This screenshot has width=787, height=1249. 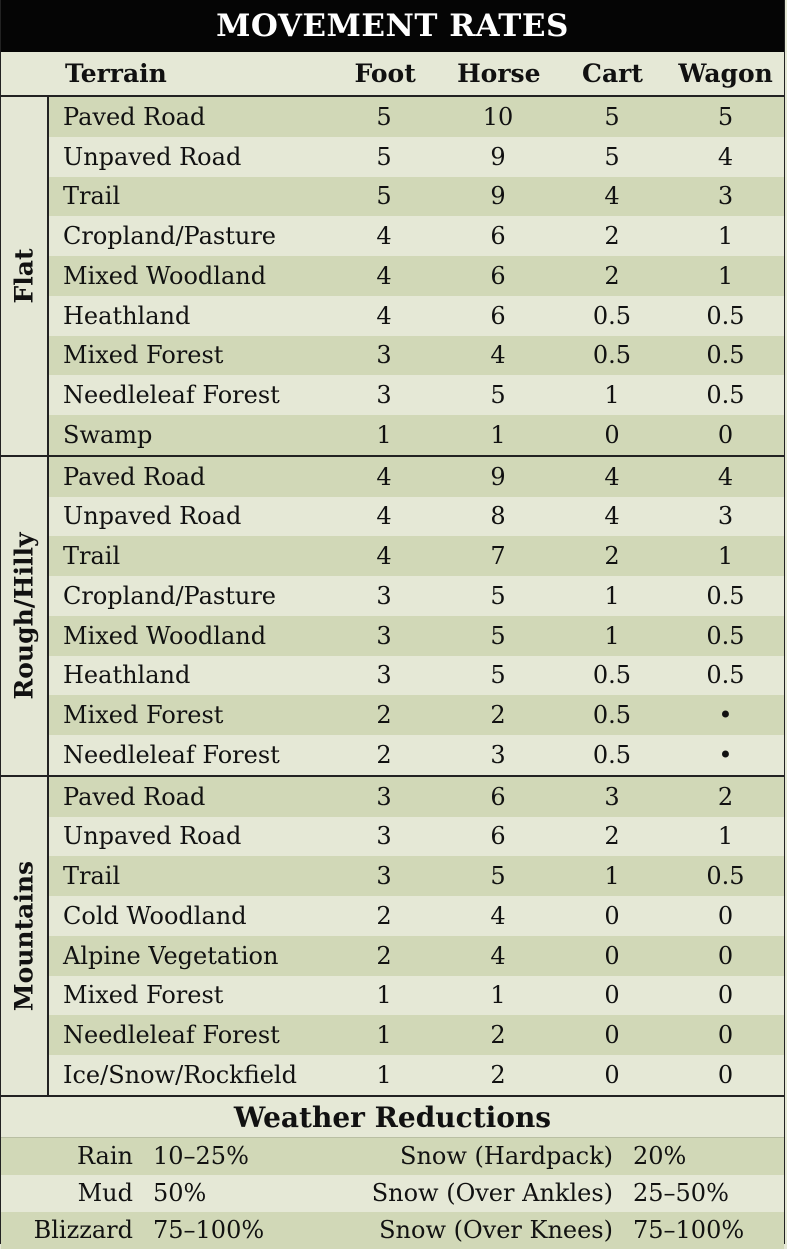 What do you see at coordinates (165, 635) in the screenshot?
I see `terrain-cell: Mixed Woodland` at bounding box center [165, 635].